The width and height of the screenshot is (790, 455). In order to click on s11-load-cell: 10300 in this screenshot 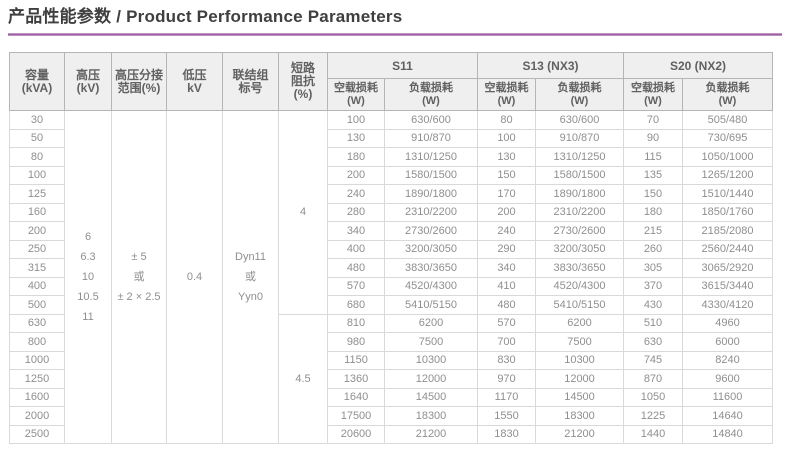, I will do `click(431, 360)`.